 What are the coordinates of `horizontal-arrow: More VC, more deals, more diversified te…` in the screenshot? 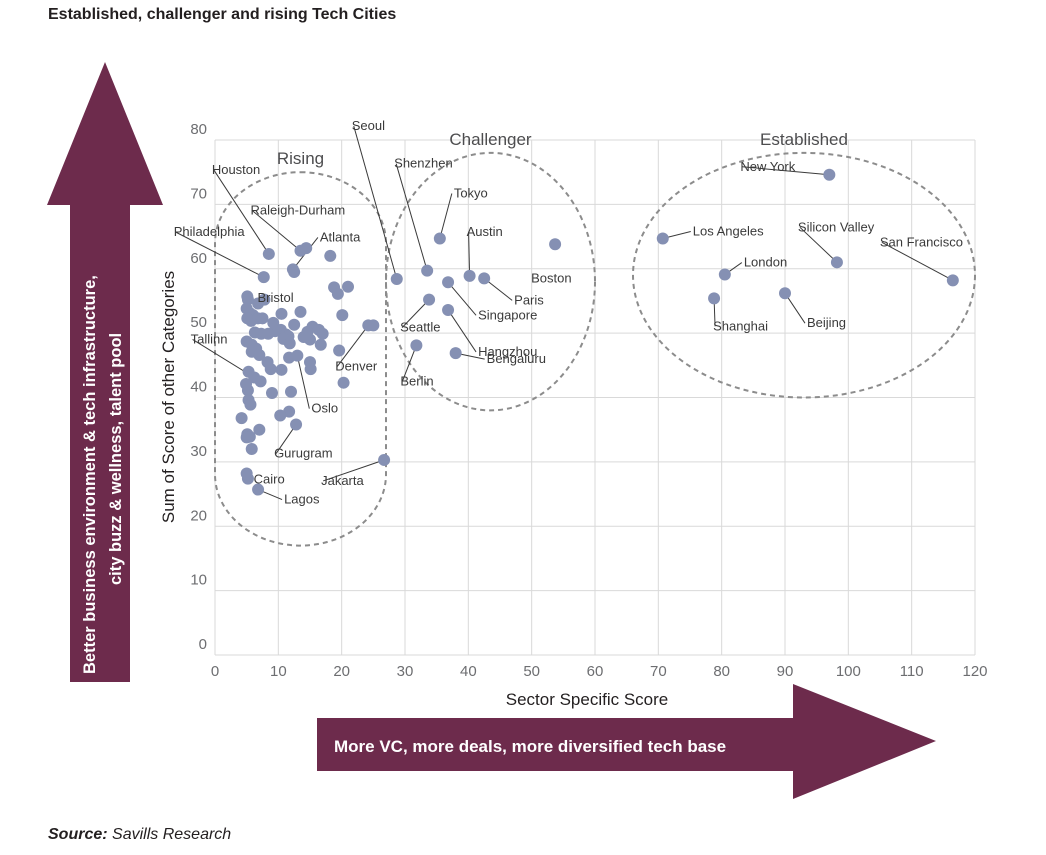 It's located at (626, 741).